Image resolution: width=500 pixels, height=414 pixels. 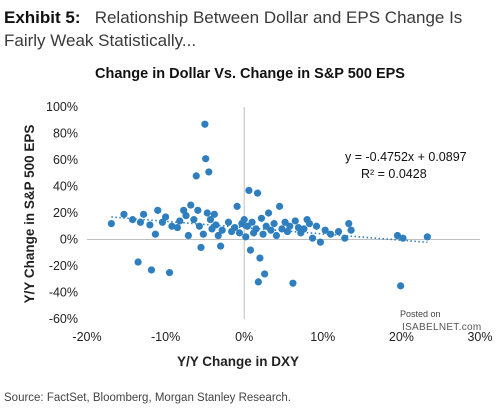 What do you see at coordinates (401, 337) in the screenshot?
I see `x-tick-label: 20%` at bounding box center [401, 337].